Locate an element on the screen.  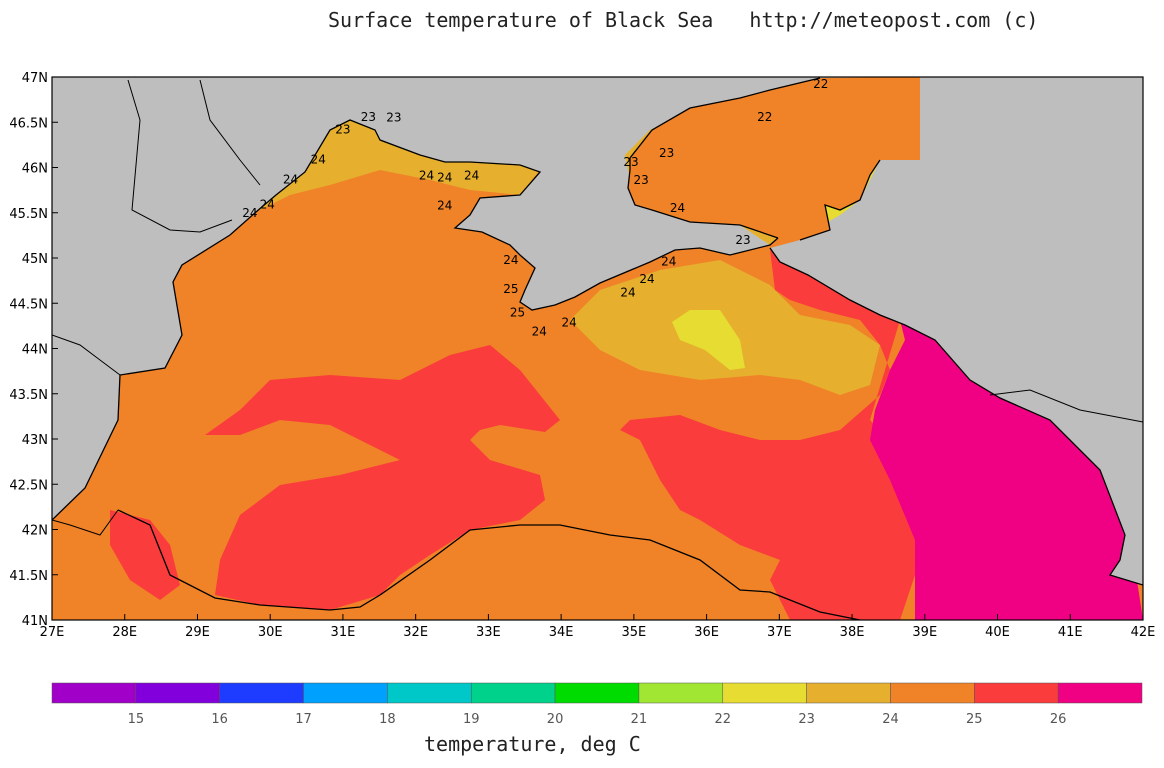
lon-tick-label: 35E is located at coordinates (633, 632).